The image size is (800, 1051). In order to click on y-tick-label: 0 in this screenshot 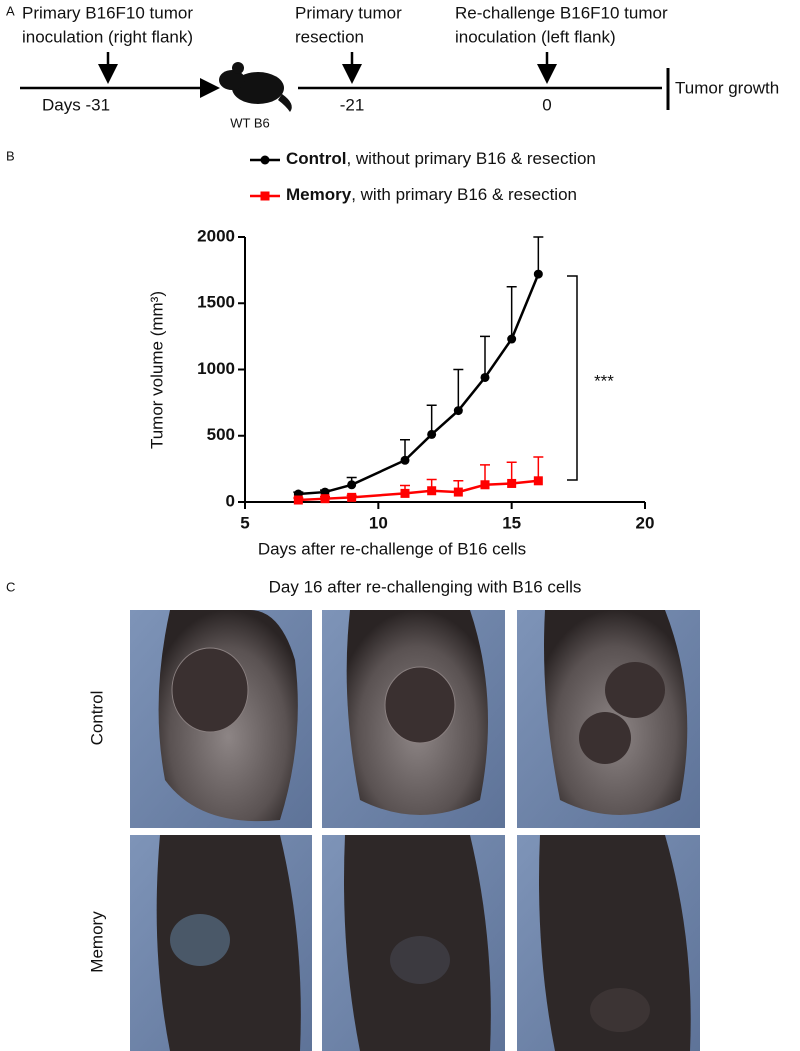, I will do `click(230, 500)`.